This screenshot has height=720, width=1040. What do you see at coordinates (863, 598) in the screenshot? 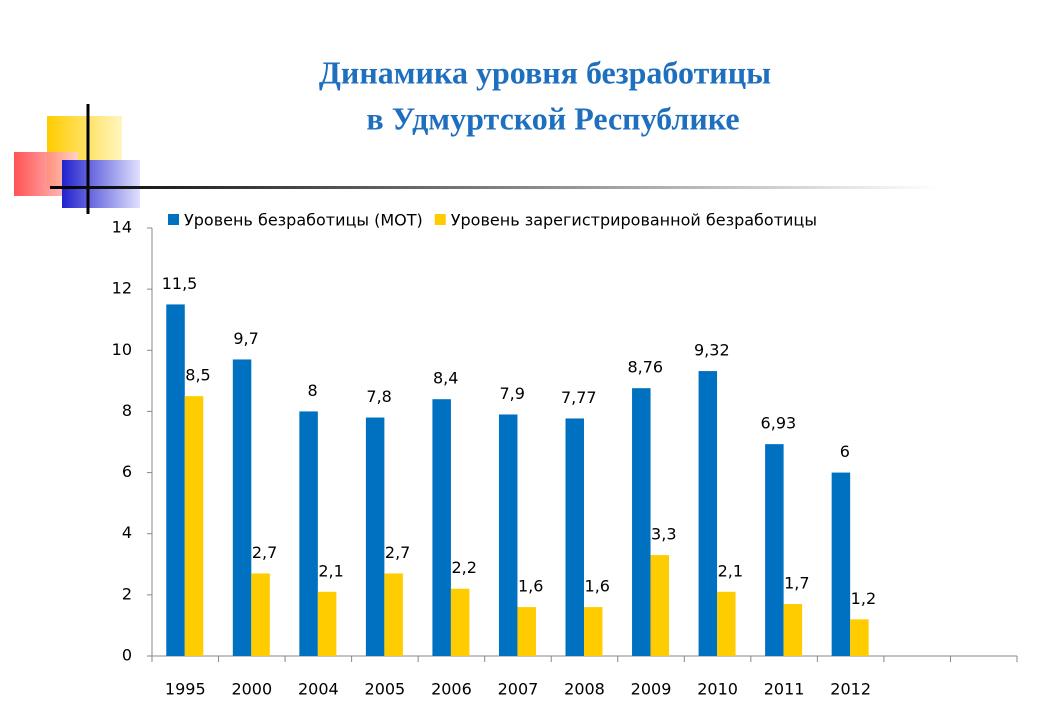
I see `value-label: 1,2` at bounding box center [863, 598].